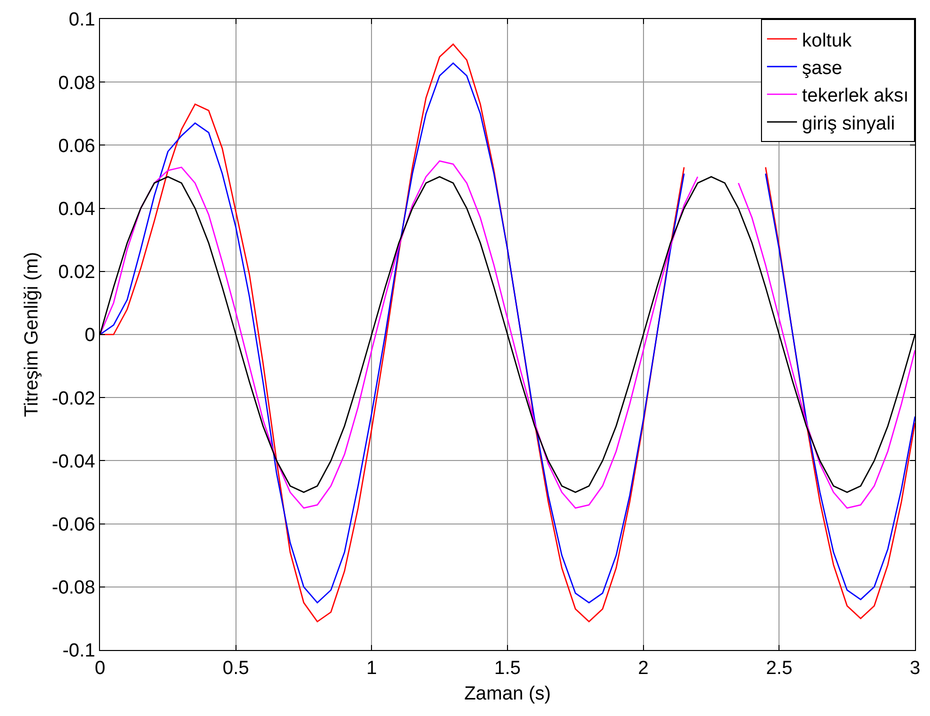  What do you see at coordinates (848, 123) in the screenshot?
I see `legend-label: giriş sinyali` at bounding box center [848, 123].